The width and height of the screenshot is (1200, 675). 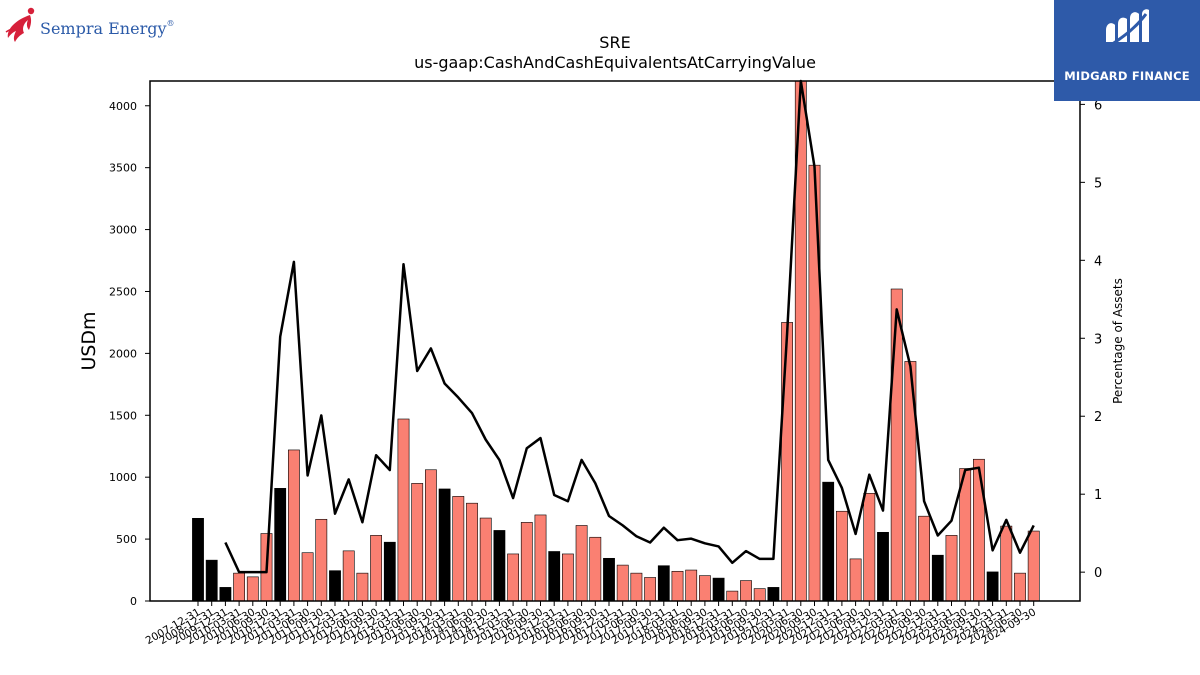 What do you see at coordinates (1098, 417) in the screenshot?
I see `y2-tick-label: 2` at bounding box center [1098, 417].